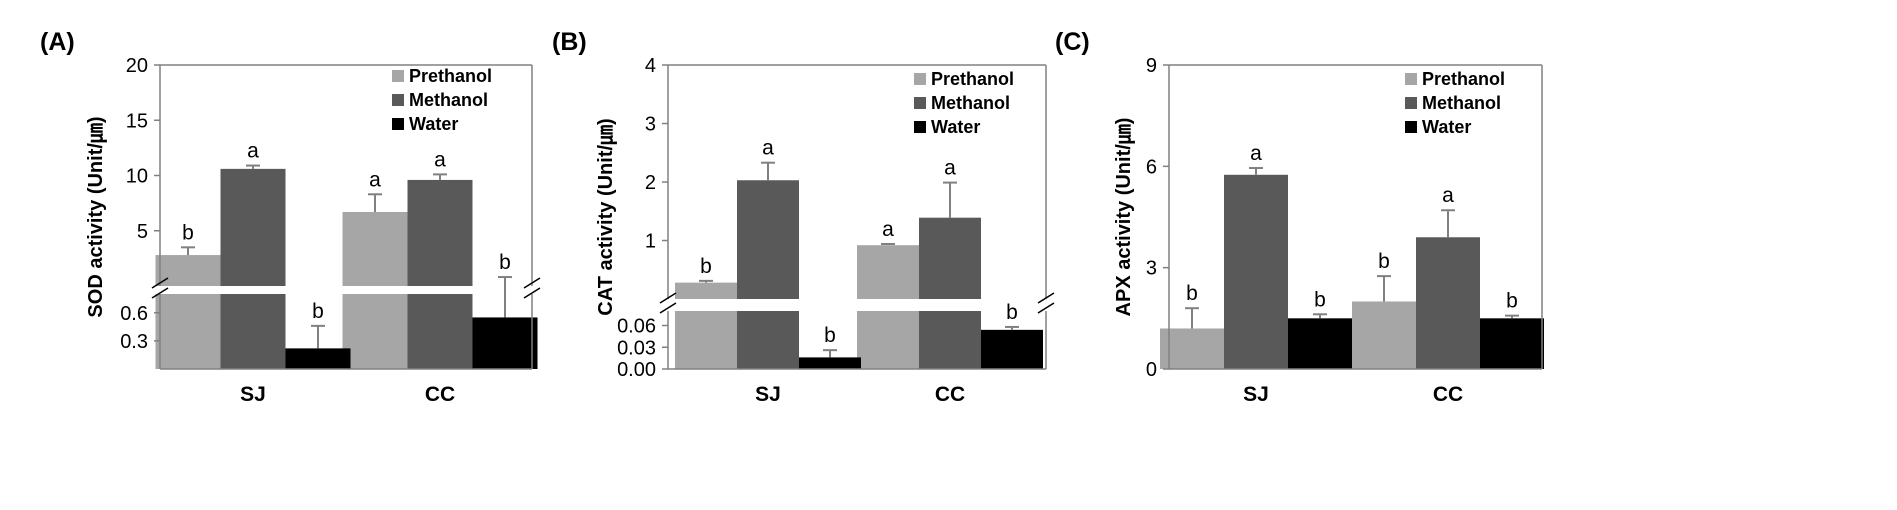 The width and height of the screenshot is (1897, 510). What do you see at coordinates (1124, 217) in the screenshot?
I see `y-axis-title: APX activity (Unit/㎛)` at bounding box center [1124, 217].